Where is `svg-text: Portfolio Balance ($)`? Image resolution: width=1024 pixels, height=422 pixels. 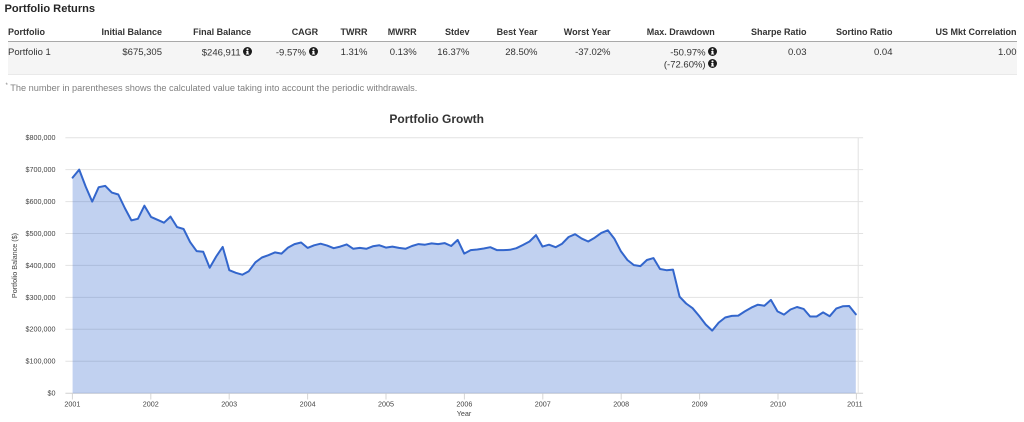 svg-text: Portfolio Balance ($) is located at coordinates (14, 265).